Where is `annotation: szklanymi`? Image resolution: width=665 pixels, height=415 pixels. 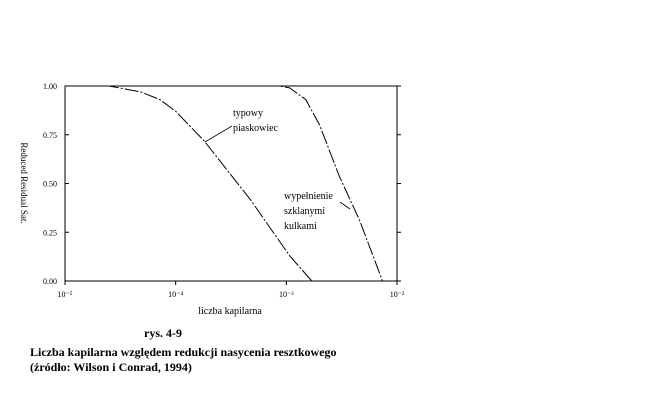 annotation: szklanymi is located at coordinates (304, 211).